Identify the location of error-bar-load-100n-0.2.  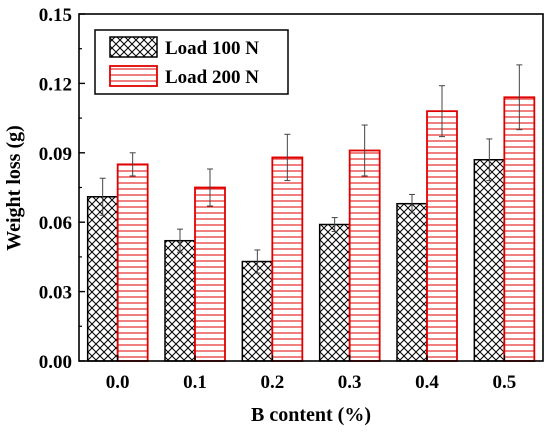
(257, 261).